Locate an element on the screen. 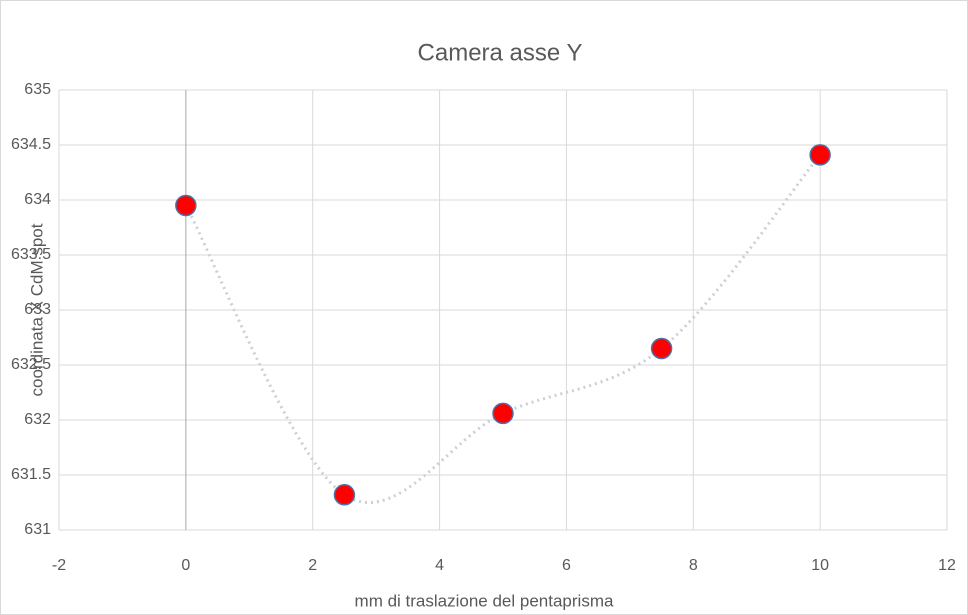 Image resolution: width=968 pixels, height=615 pixels. x-tick-label: 10 is located at coordinates (820, 565).